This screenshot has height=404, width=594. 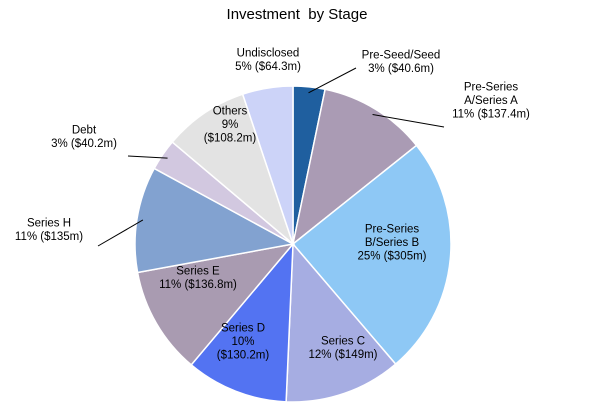 What do you see at coordinates (215, 220) in the screenshot?
I see `pie-slice-series-h` at bounding box center [215, 220].